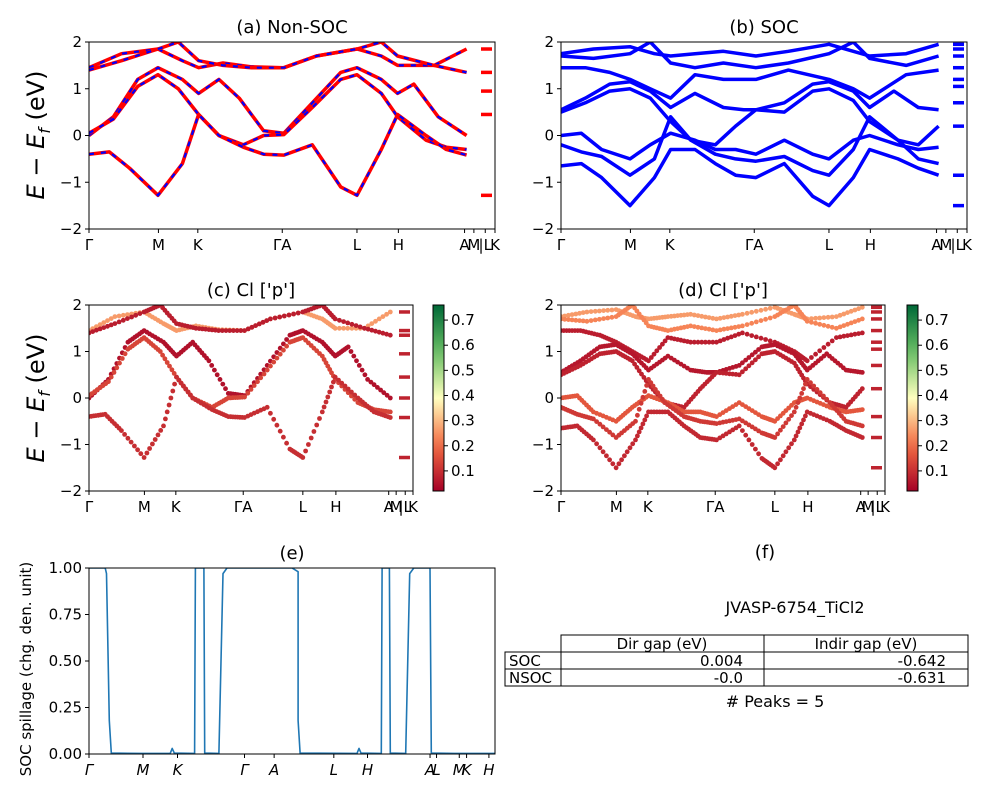 The width and height of the screenshot is (1000, 800). Describe the element at coordinates (367, 770) in the screenshot. I see `x-tick-label: H` at that location.